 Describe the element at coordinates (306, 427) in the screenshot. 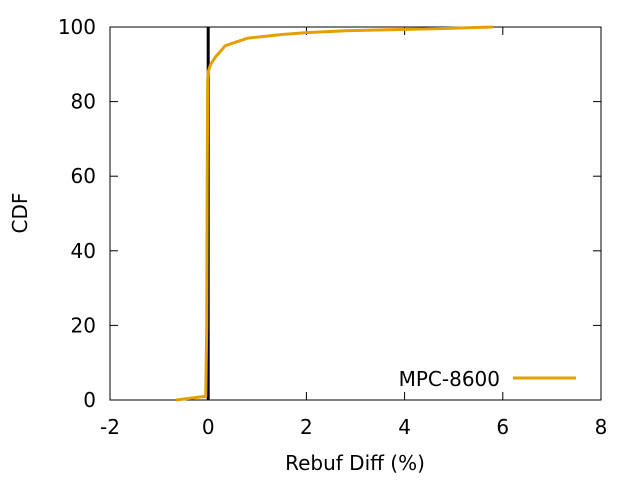

I see `x-tick-label: 2` at that location.